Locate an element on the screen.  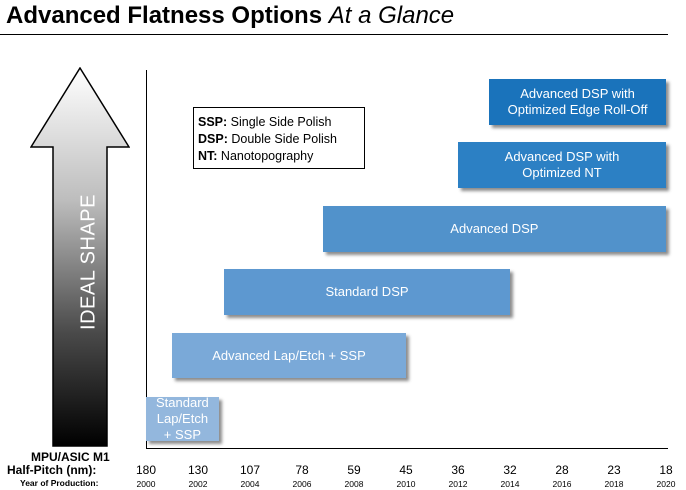
half-pitch-tick-label: 59 is located at coordinates (354, 470).